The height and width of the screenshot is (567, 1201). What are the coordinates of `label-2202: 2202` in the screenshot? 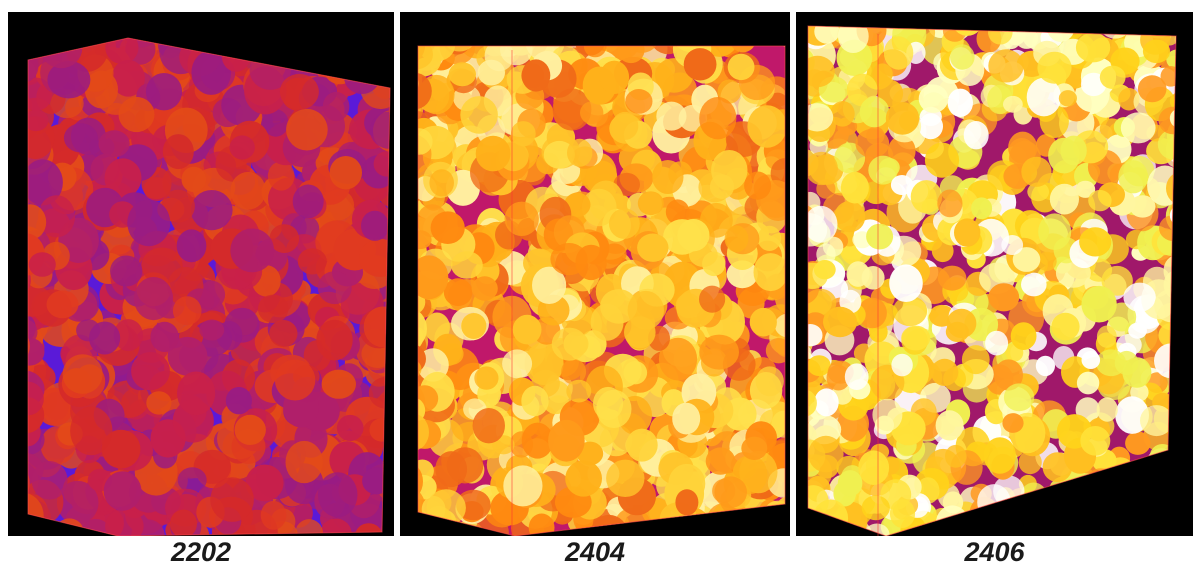 It's located at (201, 552).